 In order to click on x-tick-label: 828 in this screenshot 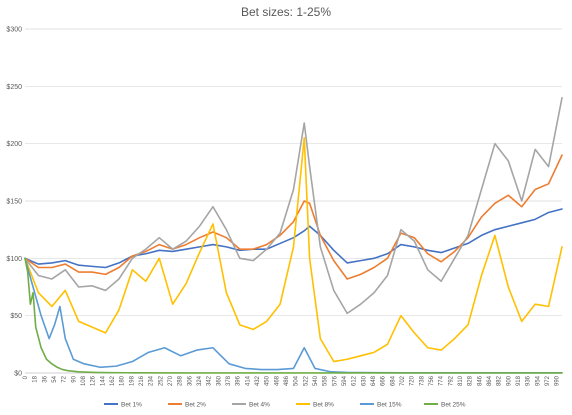, I will do `click(471, 380)`.